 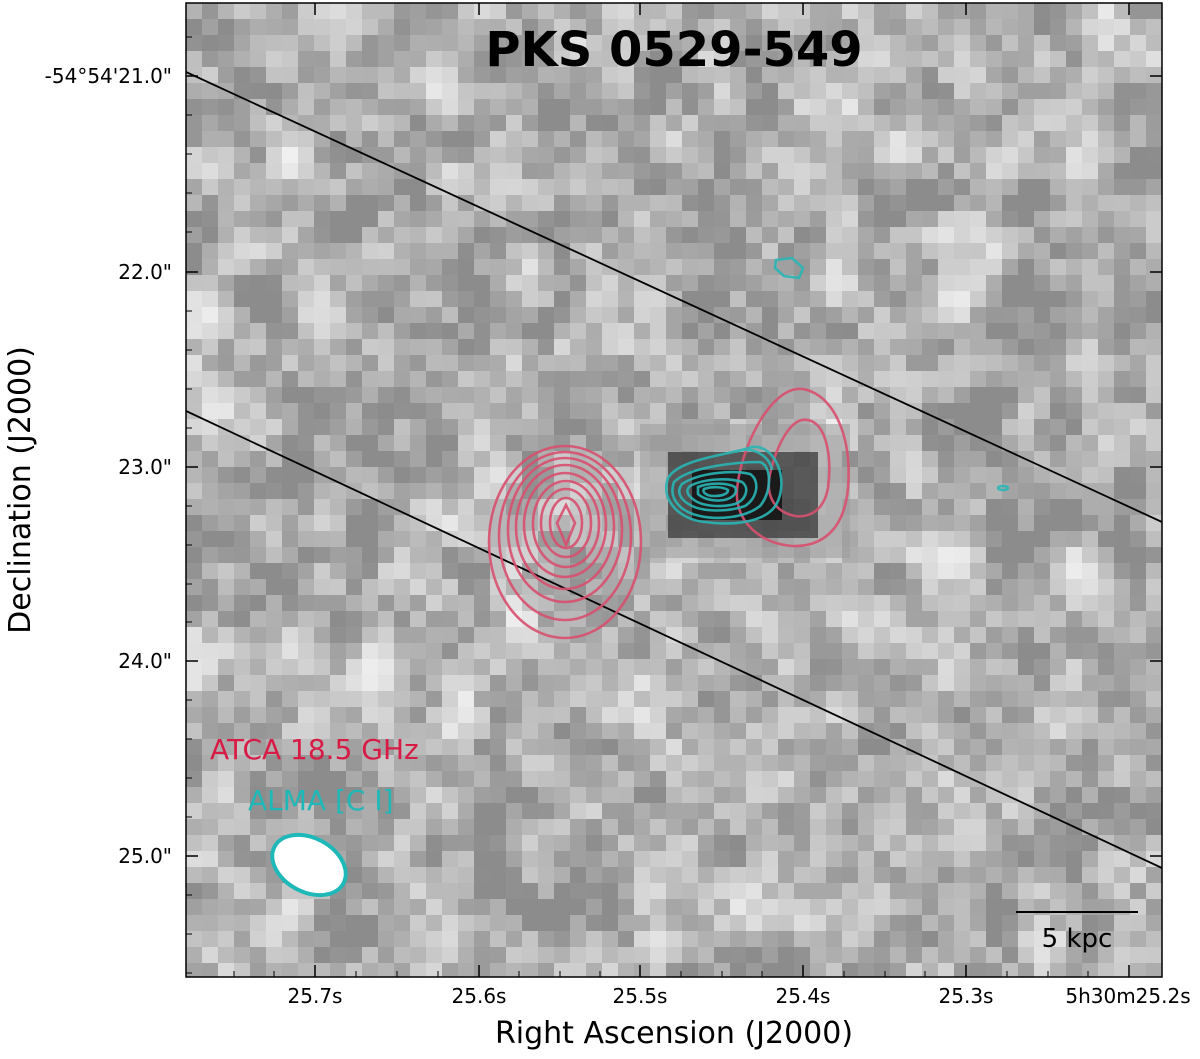 I want to click on y-axis-title: Declination (J2000), so click(x=20, y=490).